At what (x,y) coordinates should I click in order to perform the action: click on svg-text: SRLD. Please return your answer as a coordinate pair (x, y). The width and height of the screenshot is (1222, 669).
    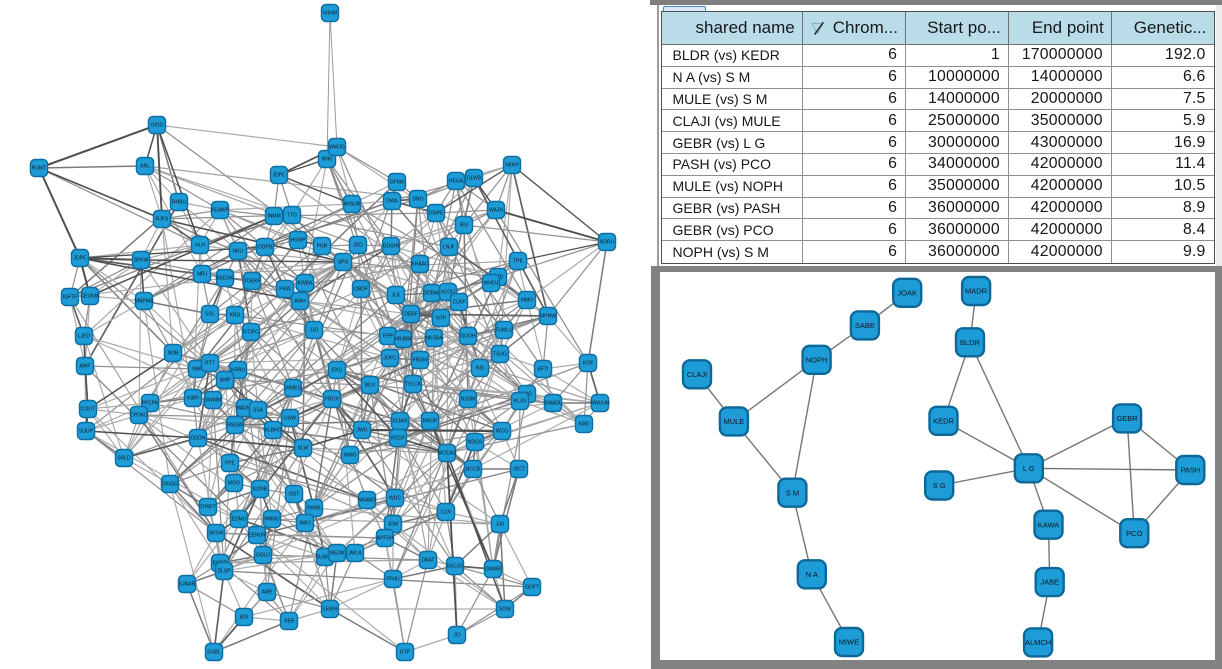
    Looking at the image, I should click on (124, 459).